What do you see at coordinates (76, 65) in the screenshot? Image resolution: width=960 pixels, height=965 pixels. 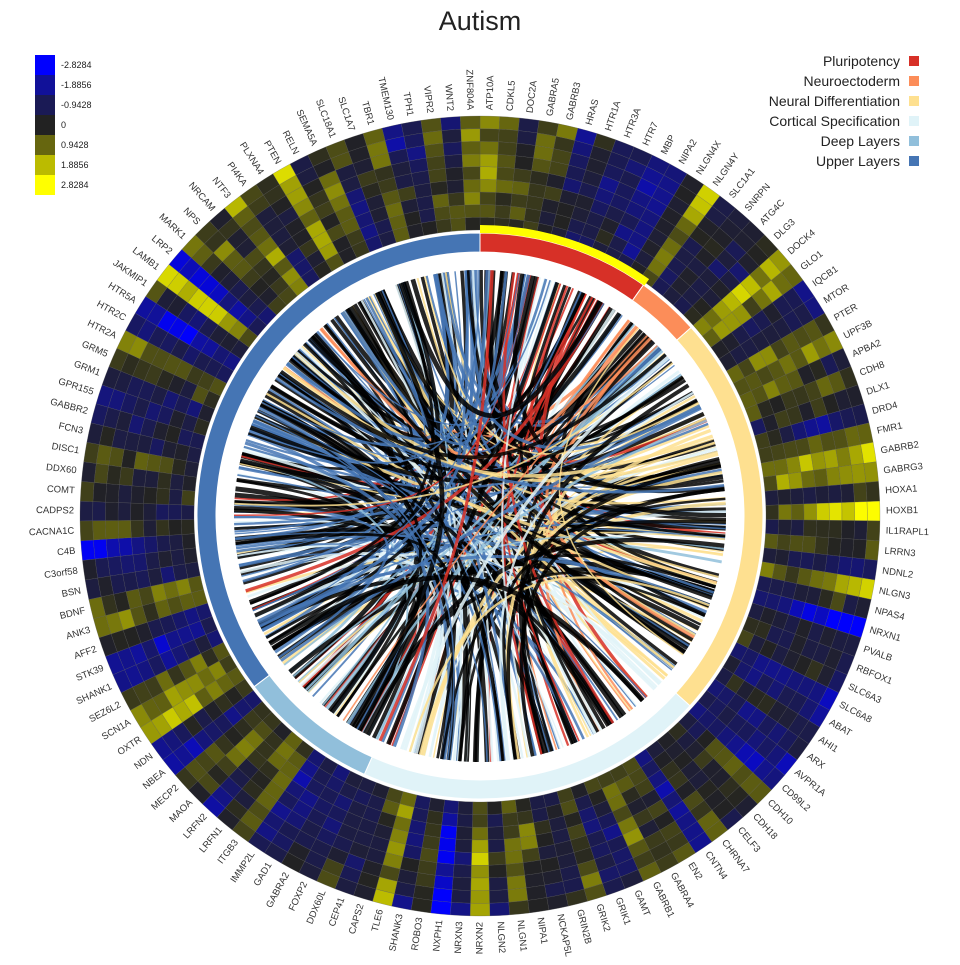 I see `color-scale-label: -2.8284` at bounding box center [76, 65].